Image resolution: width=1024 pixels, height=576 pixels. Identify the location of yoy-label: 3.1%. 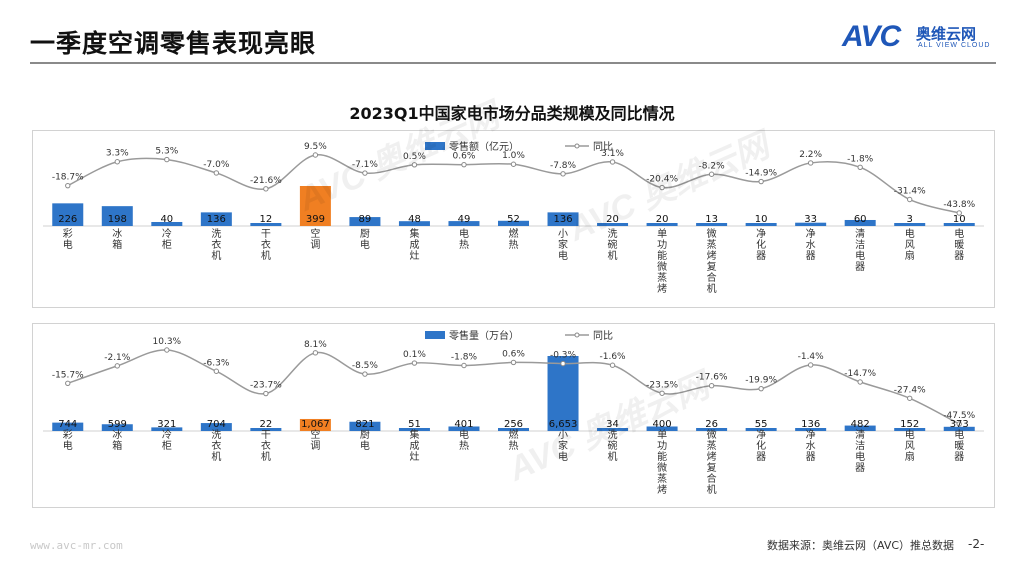
(612, 154).